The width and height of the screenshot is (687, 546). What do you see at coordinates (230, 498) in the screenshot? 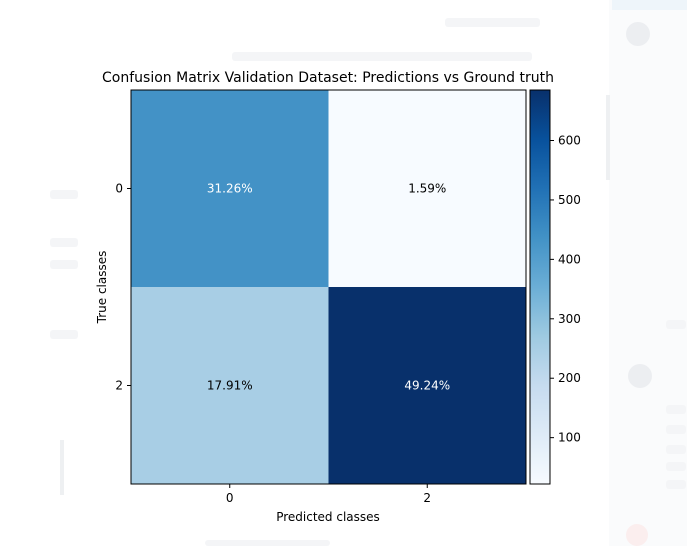
I see `x-tick-label: 0` at bounding box center [230, 498].